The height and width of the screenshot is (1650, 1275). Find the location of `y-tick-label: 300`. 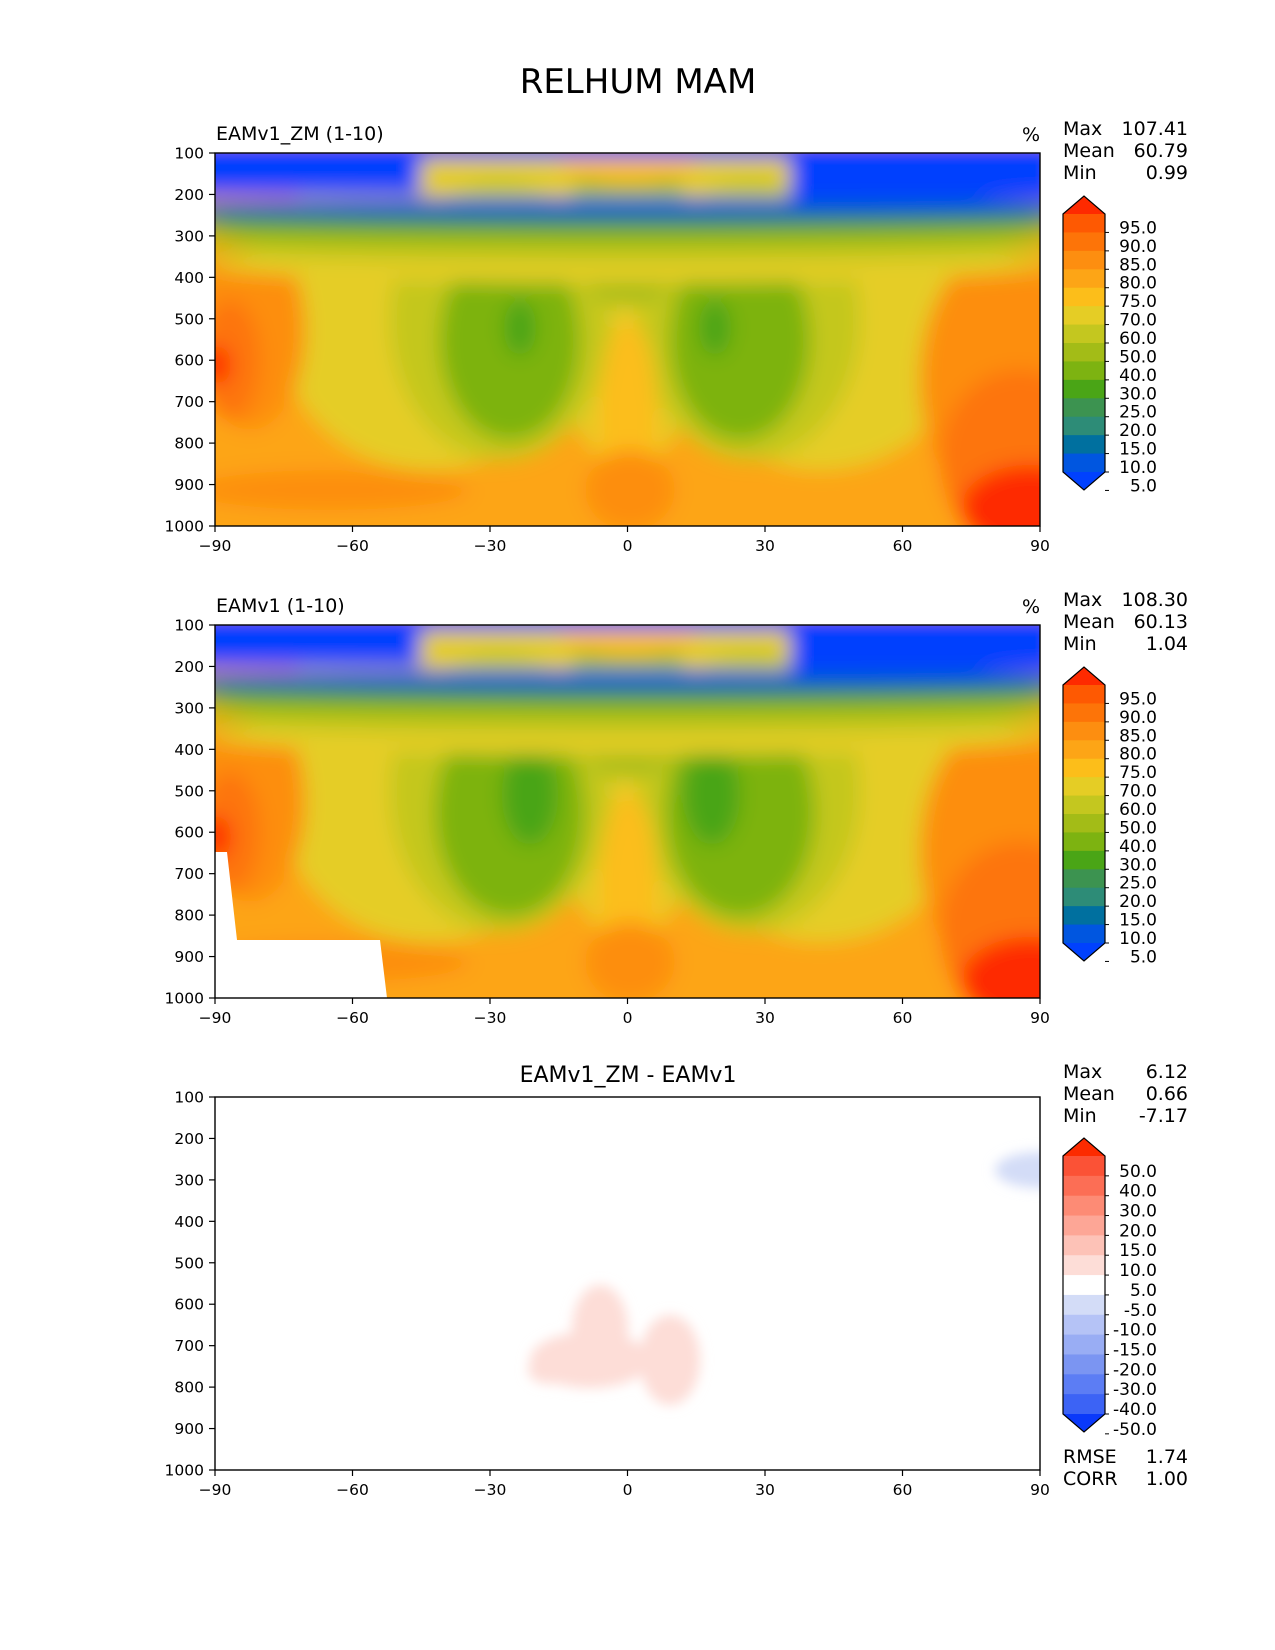

y-tick-label: 300 is located at coordinates (189, 236).